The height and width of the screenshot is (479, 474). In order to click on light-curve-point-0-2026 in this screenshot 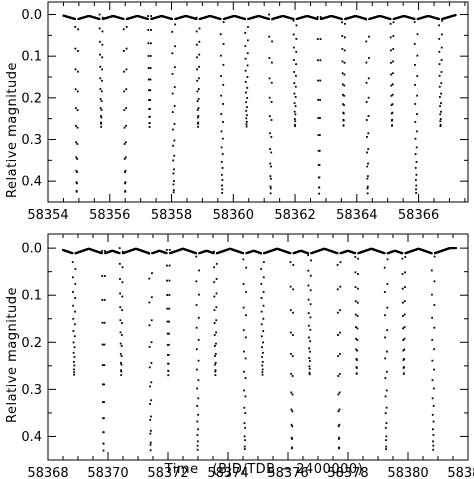, I will do `click(345, 23)`.